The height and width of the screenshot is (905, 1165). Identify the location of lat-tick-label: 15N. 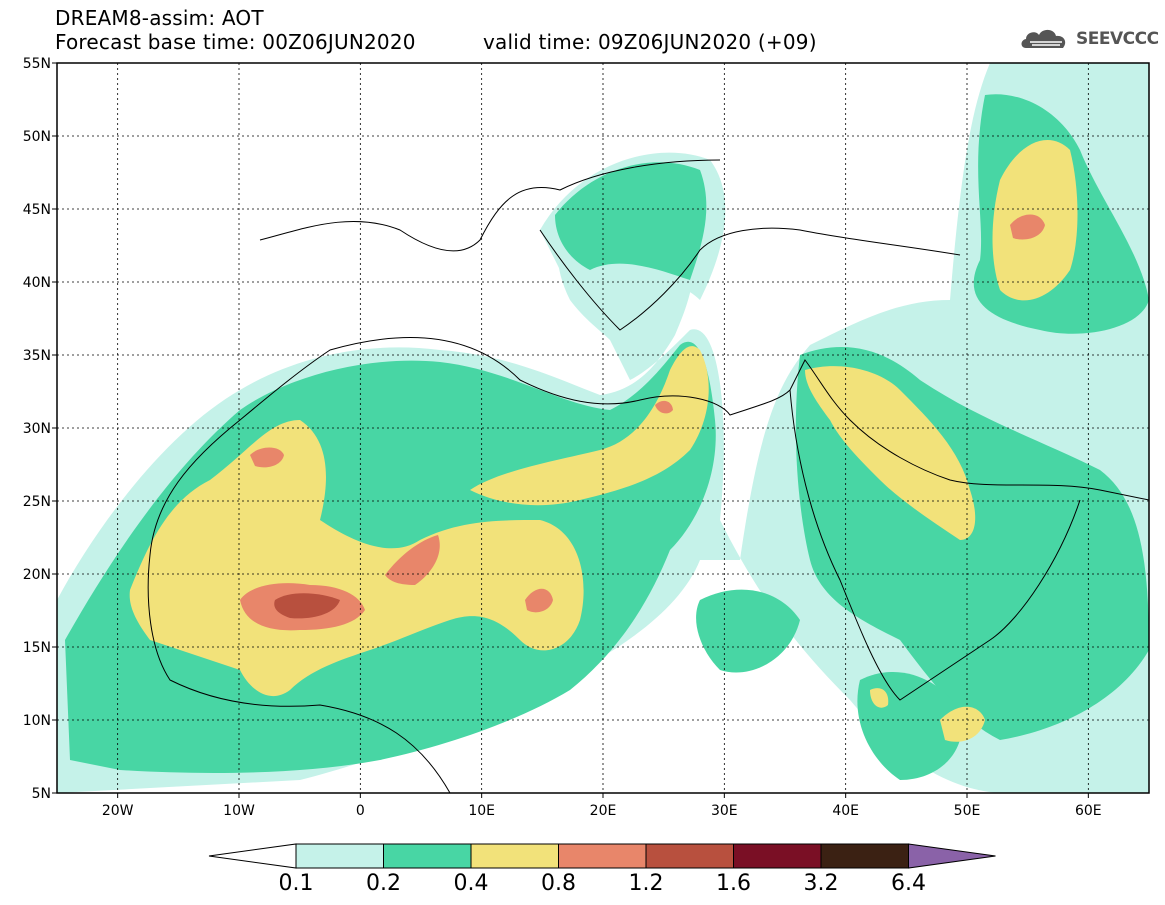
(37, 648).